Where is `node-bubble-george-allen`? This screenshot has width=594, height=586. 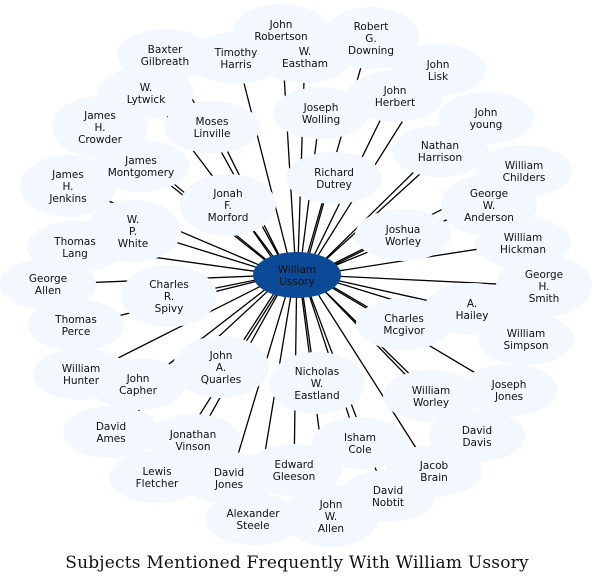 node-bubble-george-allen is located at coordinates (48, 284).